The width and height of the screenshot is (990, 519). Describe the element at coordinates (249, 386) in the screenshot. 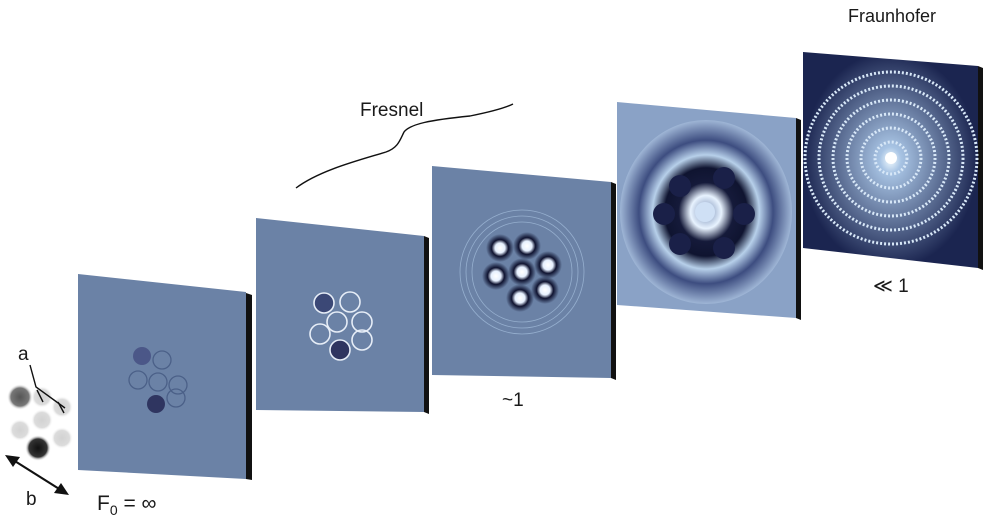

I see `panel-1-edge` at that location.